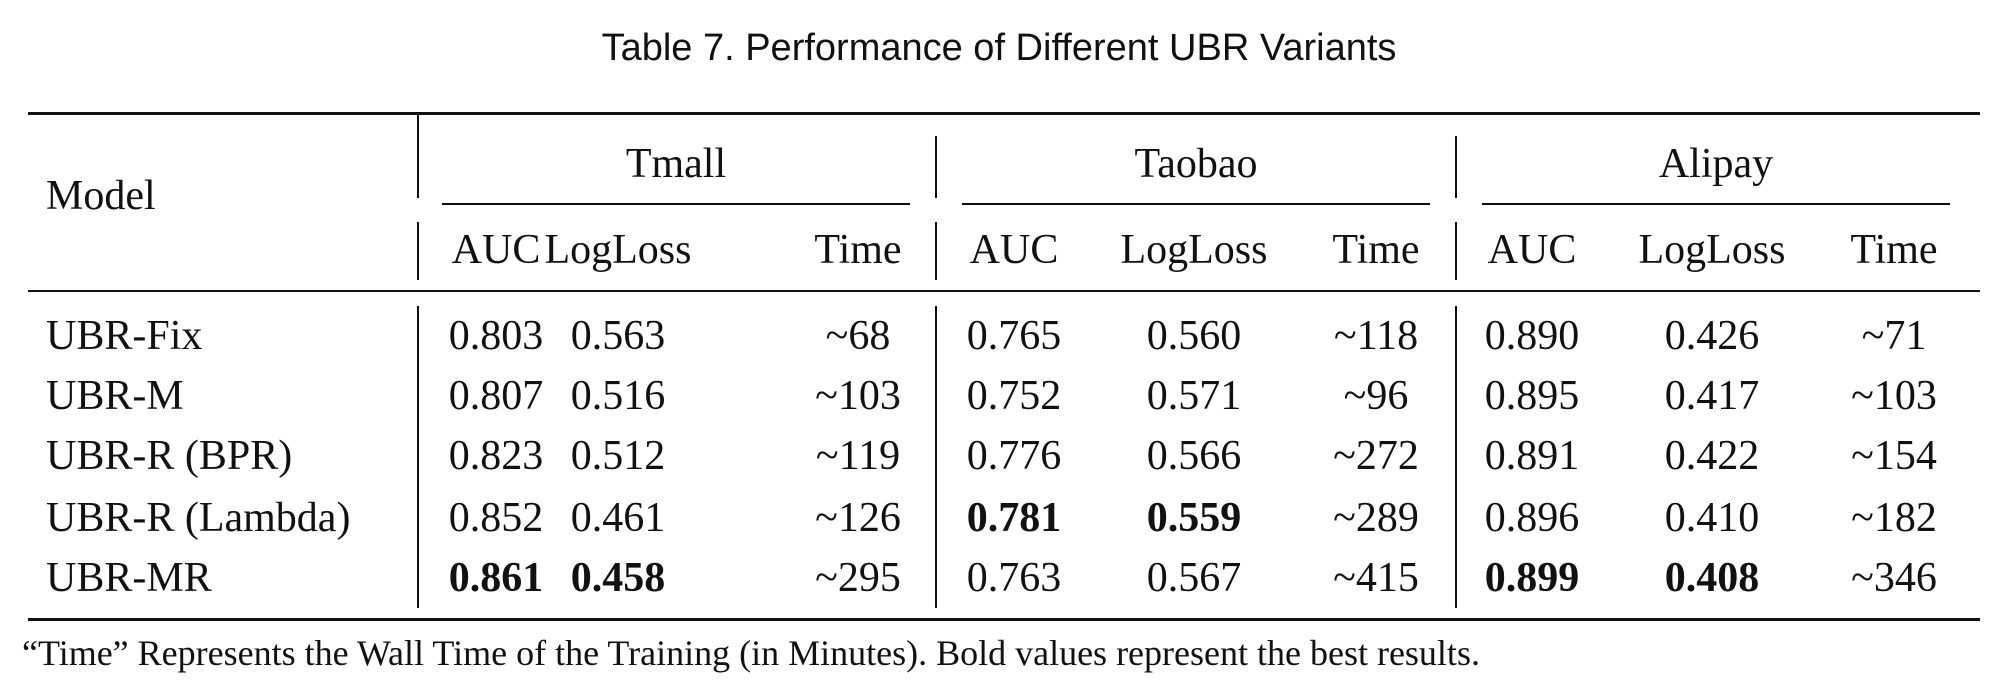 The width and height of the screenshot is (1998, 686). I want to click on table-cell: ~96, so click(1376, 396).